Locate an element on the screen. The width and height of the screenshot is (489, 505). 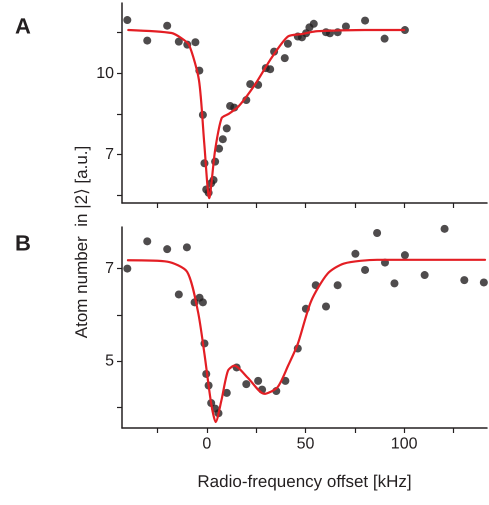
x-tick-label: 100 is located at coordinates (404, 444).